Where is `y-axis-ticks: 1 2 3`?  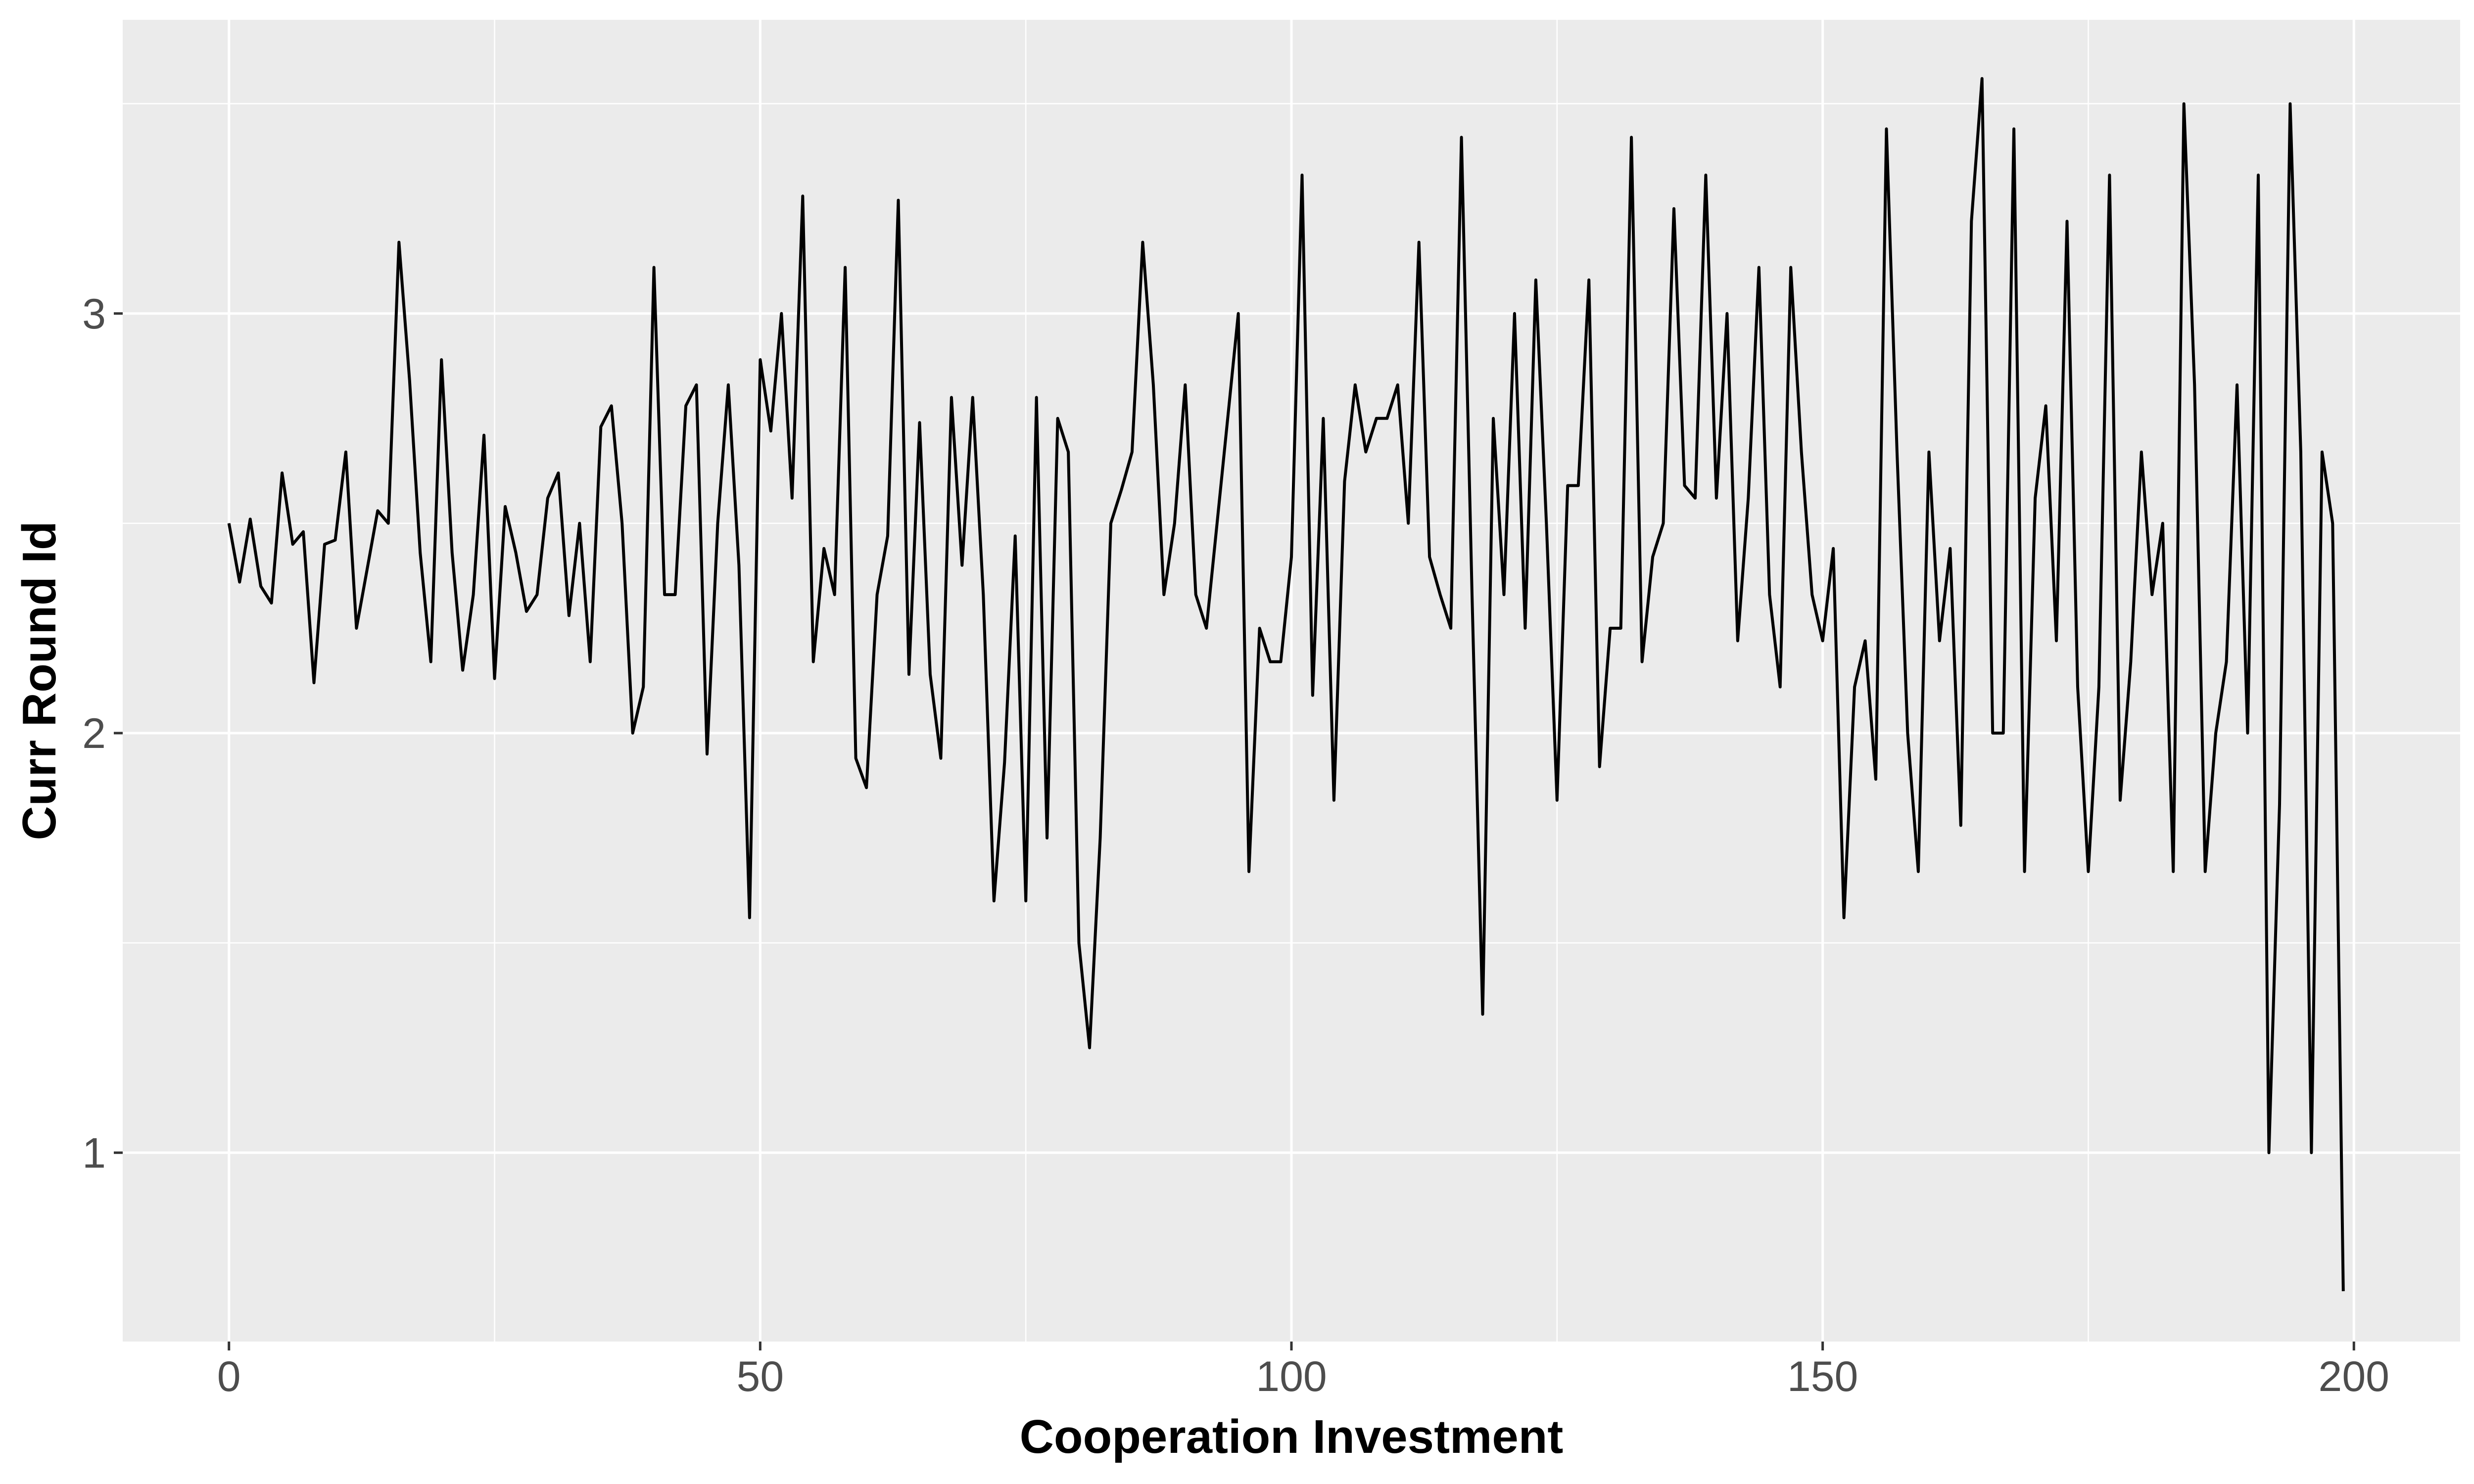
y-axis-ticks: 1 2 3 is located at coordinates (102, 733).